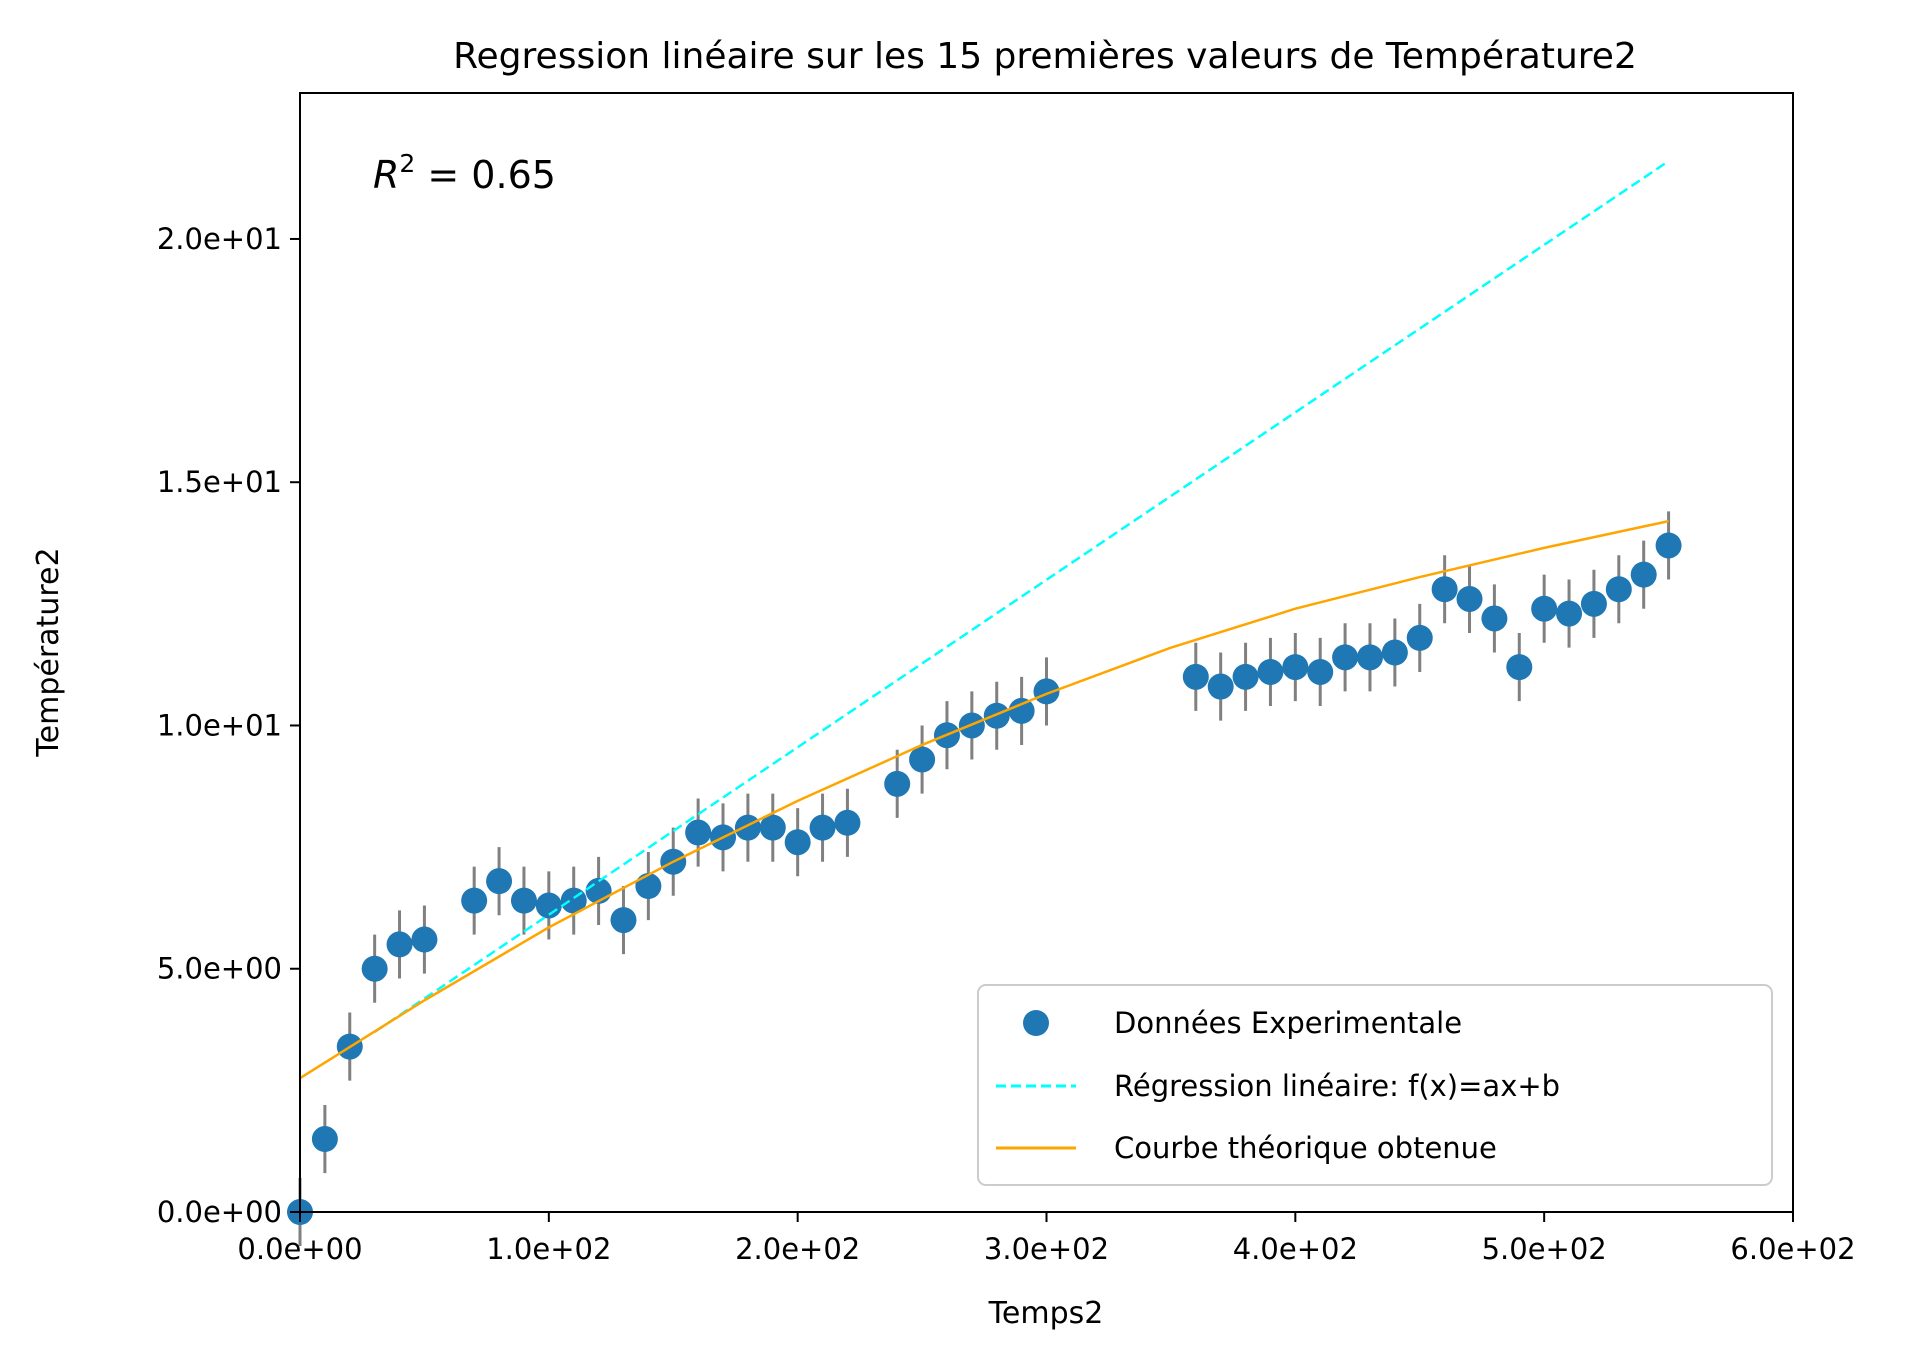  What do you see at coordinates (386, 175) in the screenshot?
I see `r-squared-base: R` at bounding box center [386, 175].